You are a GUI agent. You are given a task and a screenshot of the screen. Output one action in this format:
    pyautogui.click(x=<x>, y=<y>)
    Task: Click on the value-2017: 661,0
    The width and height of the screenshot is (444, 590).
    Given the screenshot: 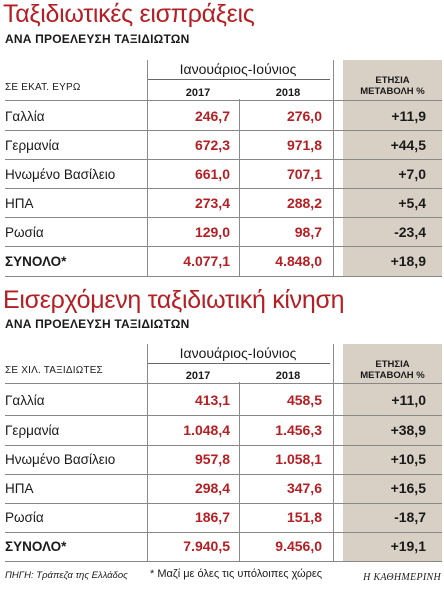 What is the action you would take?
    pyautogui.click(x=212, y=174)
    